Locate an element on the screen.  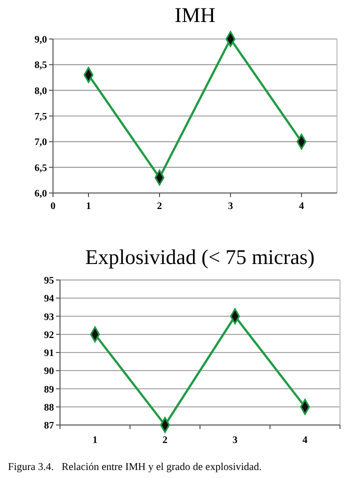
y-tick-label: 91 is located at coordinates (49, 353).